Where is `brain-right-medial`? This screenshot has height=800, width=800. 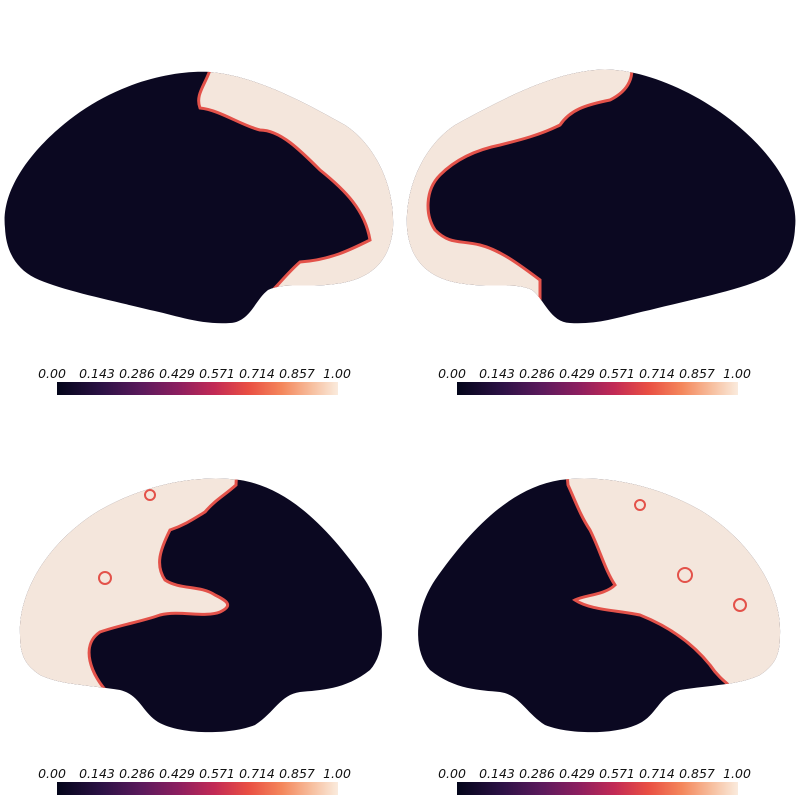 brain-right-medial is located at coordinates (599, 605).